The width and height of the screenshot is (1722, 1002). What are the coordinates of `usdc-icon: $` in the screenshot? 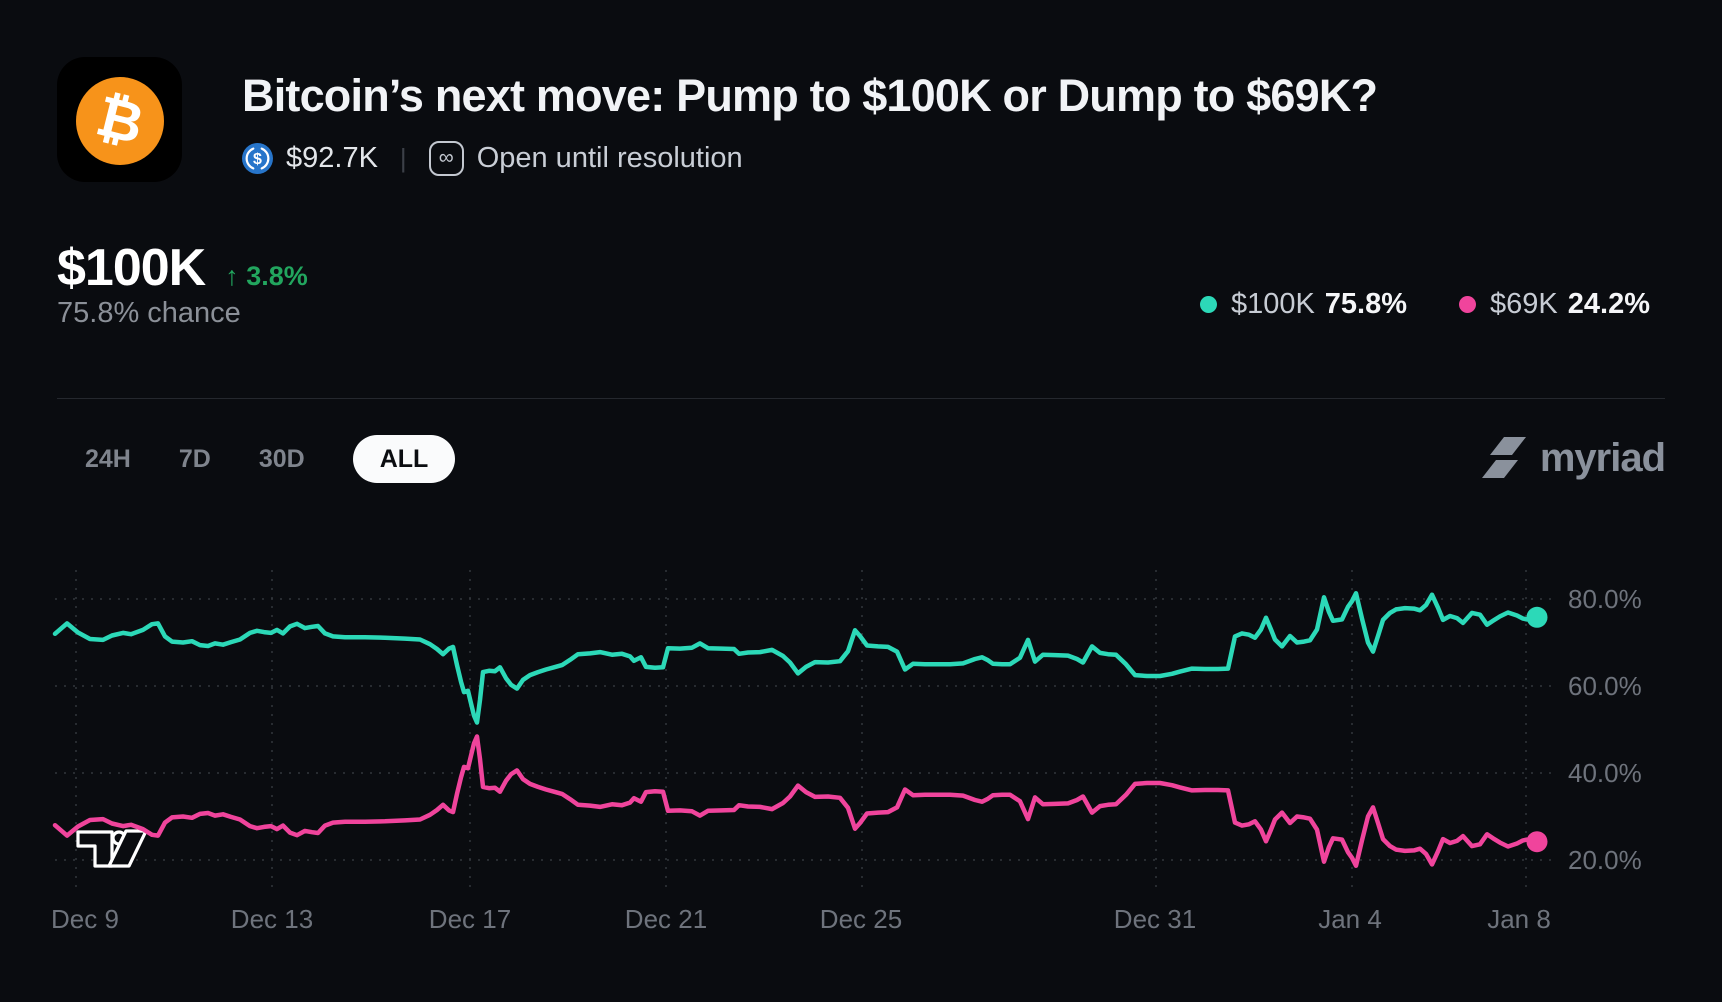 It's located at (257, 158).